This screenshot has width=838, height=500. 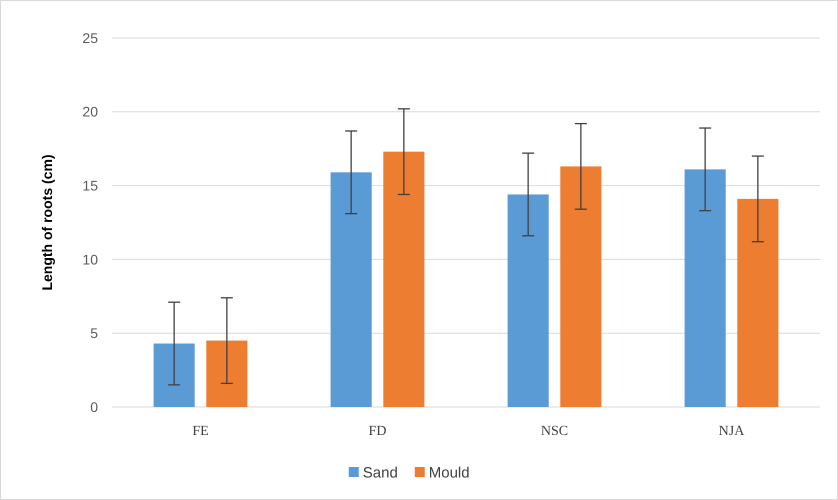 What do you see at coordinates (200, 431) in the screenshot?
I see `x-tick-label: FE` at bounding box center [200, 431].